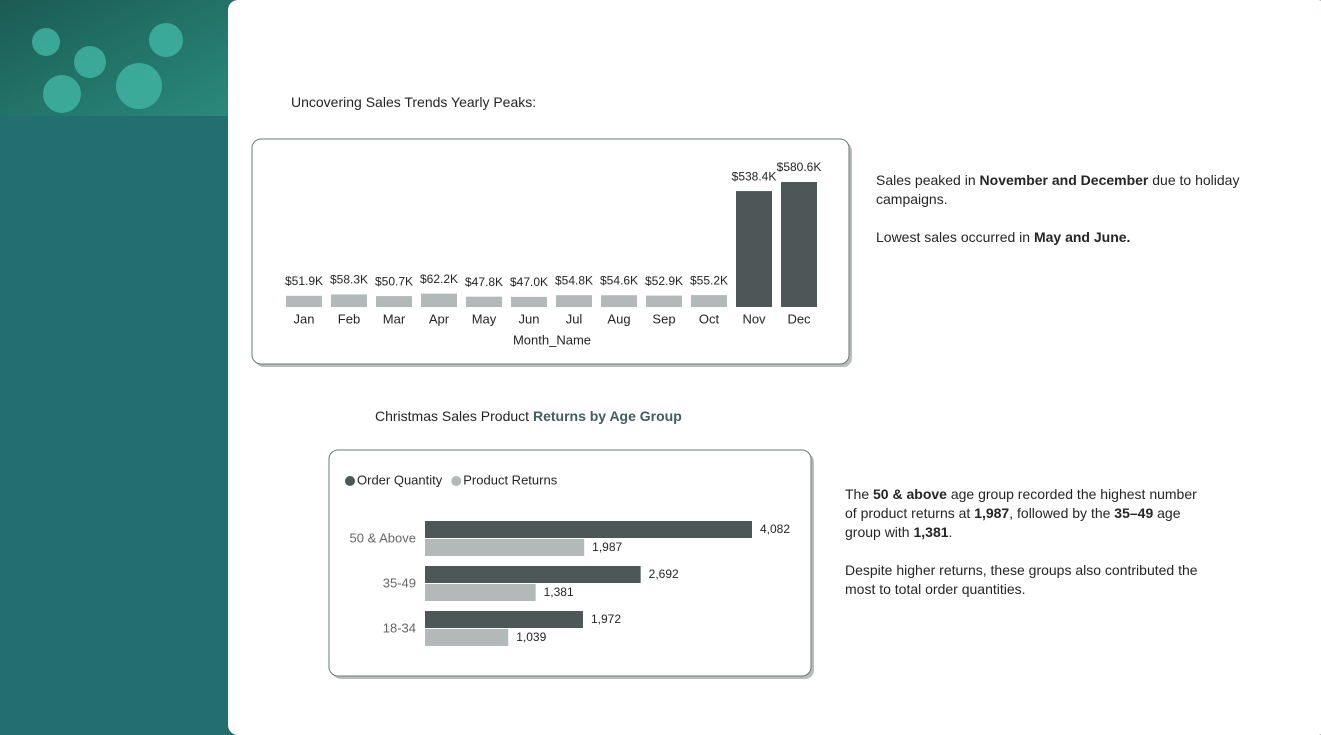 The width and height of the screenshot is (1321, 735). I want to click on title-run: Returns by Age Group, so click(607, 416).